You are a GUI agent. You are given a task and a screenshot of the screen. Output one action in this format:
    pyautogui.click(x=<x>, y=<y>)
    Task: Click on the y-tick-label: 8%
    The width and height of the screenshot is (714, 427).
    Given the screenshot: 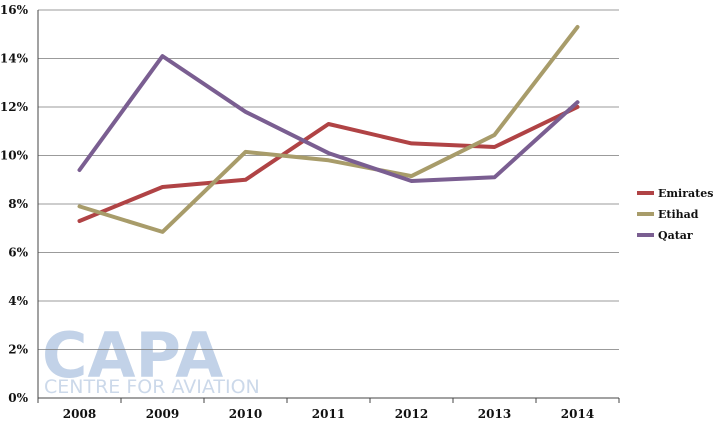 What is the action you would take?
    pyautogui.click(x=18, y=204)
    